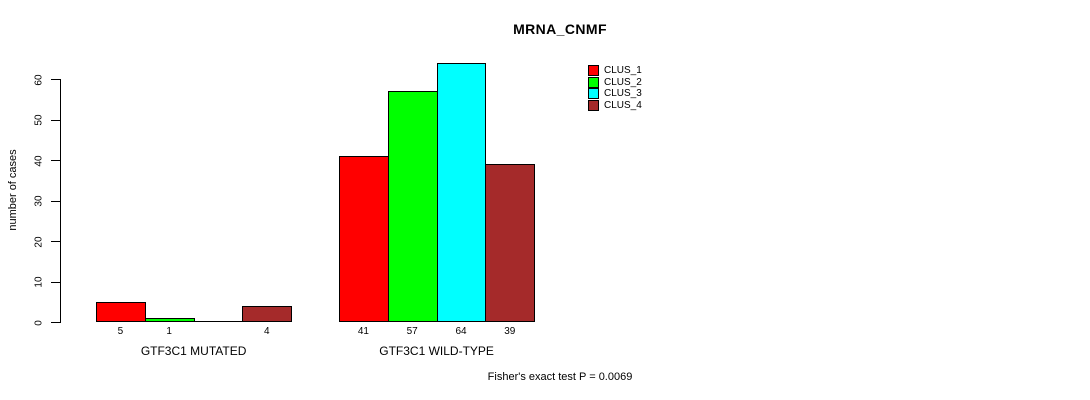  I want to click on y-axis, so click(60, 201).